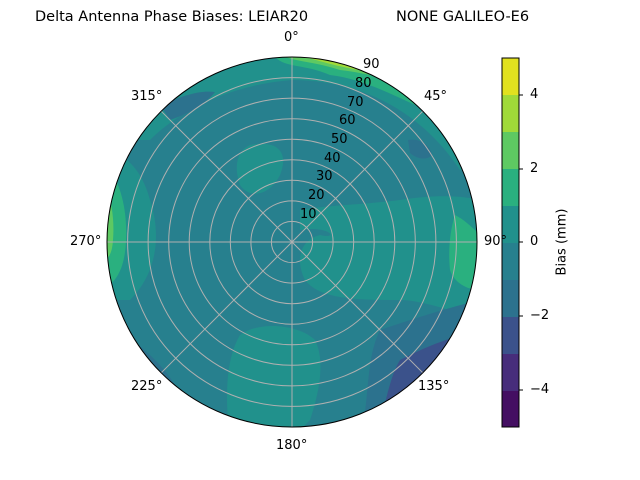 Image resolution: width=640 pixels, height=480 pixels. What do you see at coordinates (562, 242) in the screenshot?
I see `colorbar-label: Bias (mm)` at bounding box center [562, 242].